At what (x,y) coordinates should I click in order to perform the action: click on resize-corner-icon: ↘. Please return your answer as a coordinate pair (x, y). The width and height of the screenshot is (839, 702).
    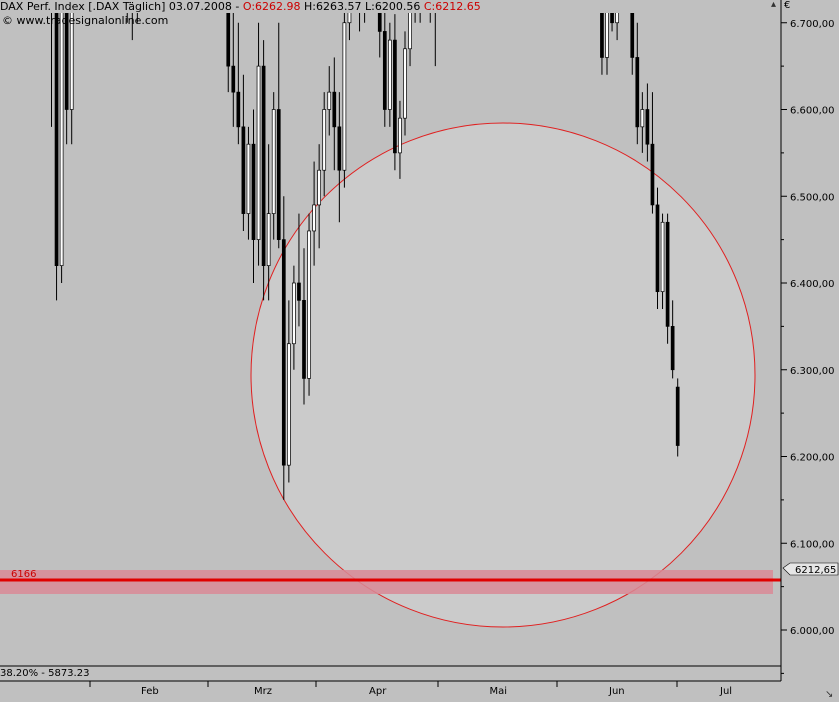
    Looking at the image, I should click on (829, 694).